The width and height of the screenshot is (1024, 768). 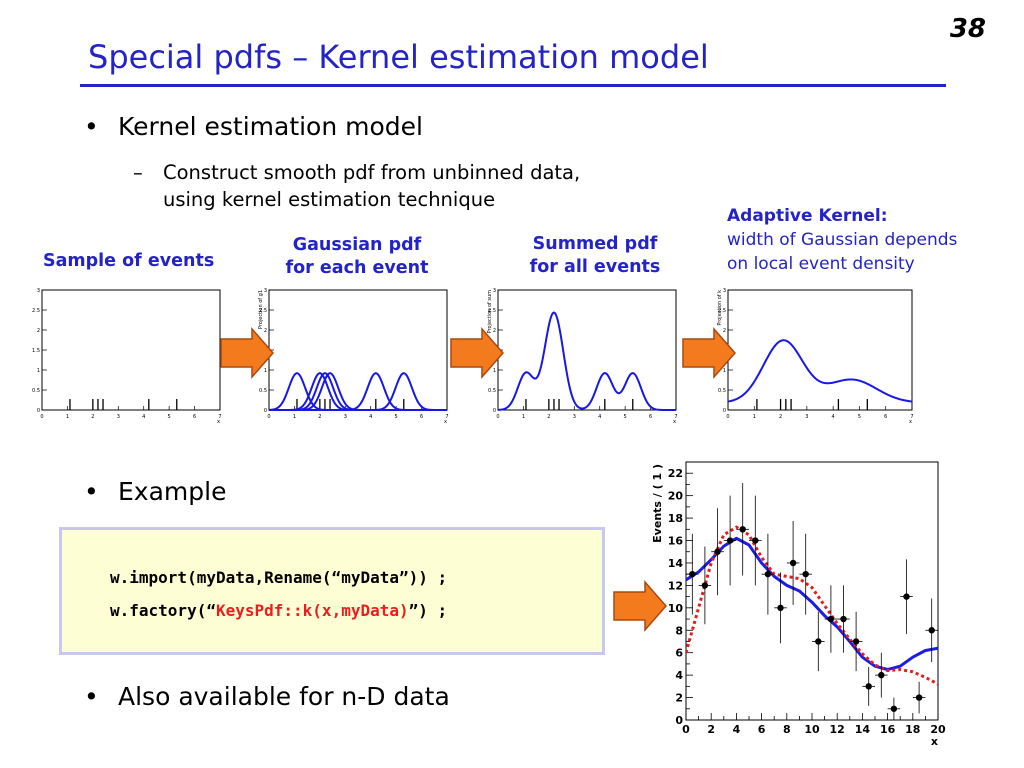 What do you see at coordinates (595, 256) in the screenshot?
I see `label-summed-pdf: Summed pdf for all events` at bounding box center [595, 256].